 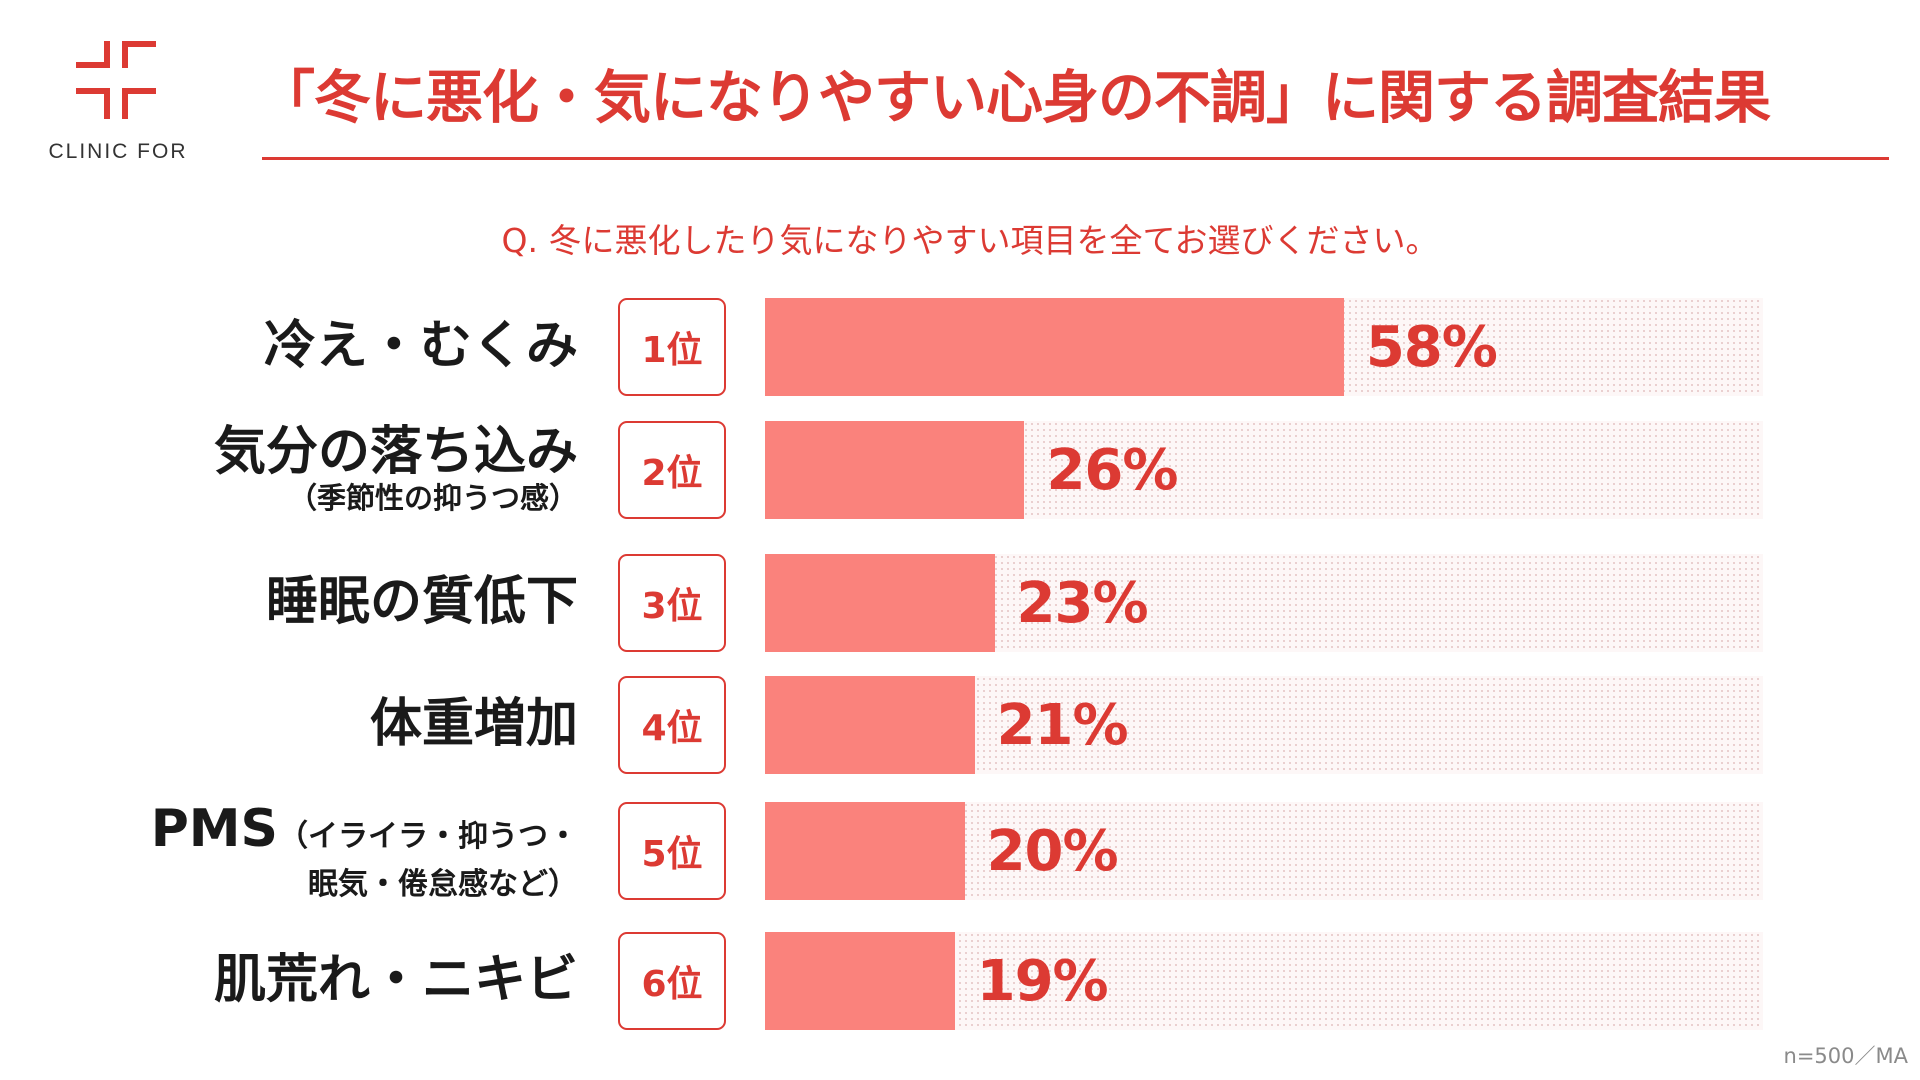 What do you see at coordinates (672, 851) in the screenshot?
I see `rank-badge: 5位` at bounding box center [672, 851].